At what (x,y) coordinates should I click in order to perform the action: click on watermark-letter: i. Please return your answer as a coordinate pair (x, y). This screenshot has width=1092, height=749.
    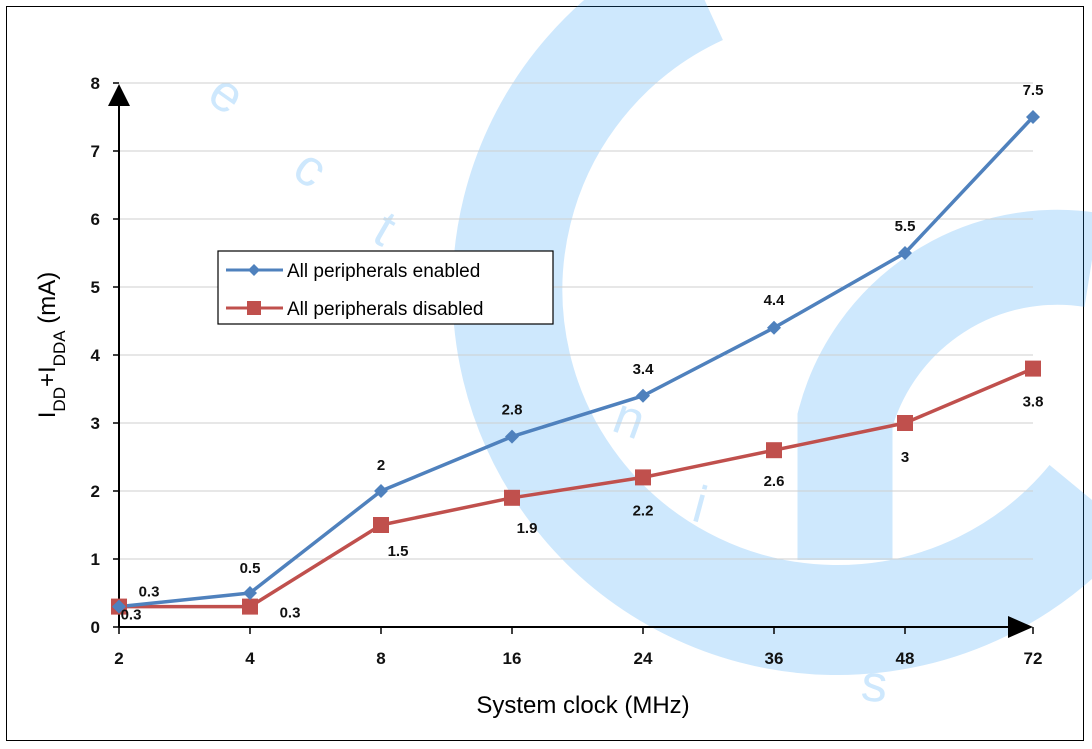
    Looking at the image, I should click on (700, 505).